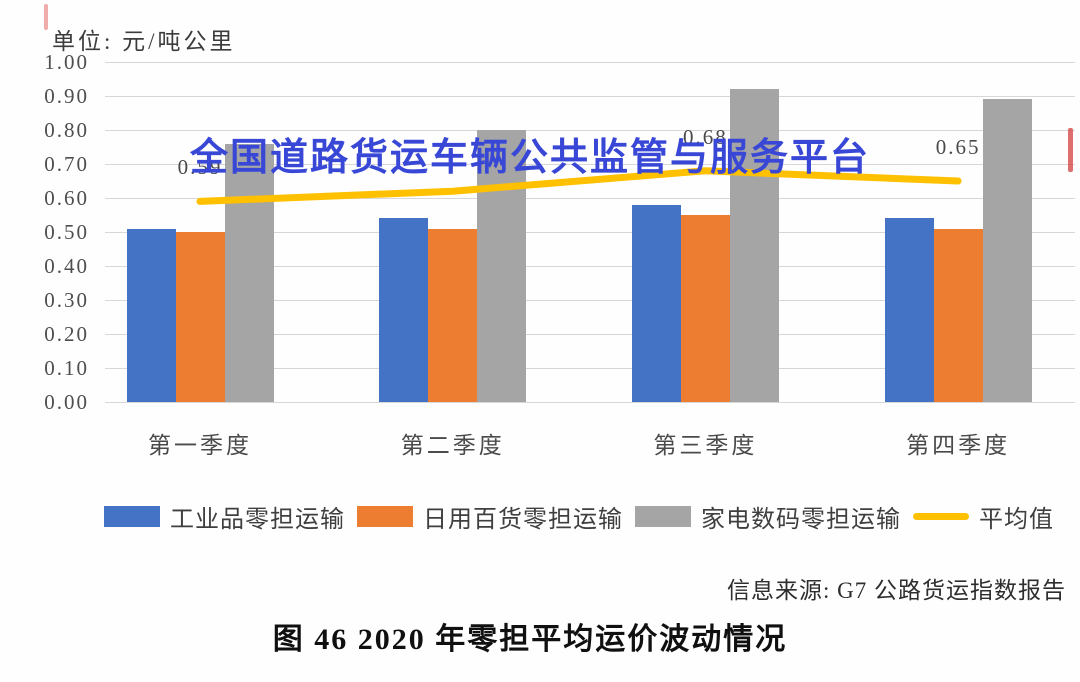  Describe the element at coordinates (66, 334) in the screenshot. I see `y-axis-tick-label: 0.20` at that location.